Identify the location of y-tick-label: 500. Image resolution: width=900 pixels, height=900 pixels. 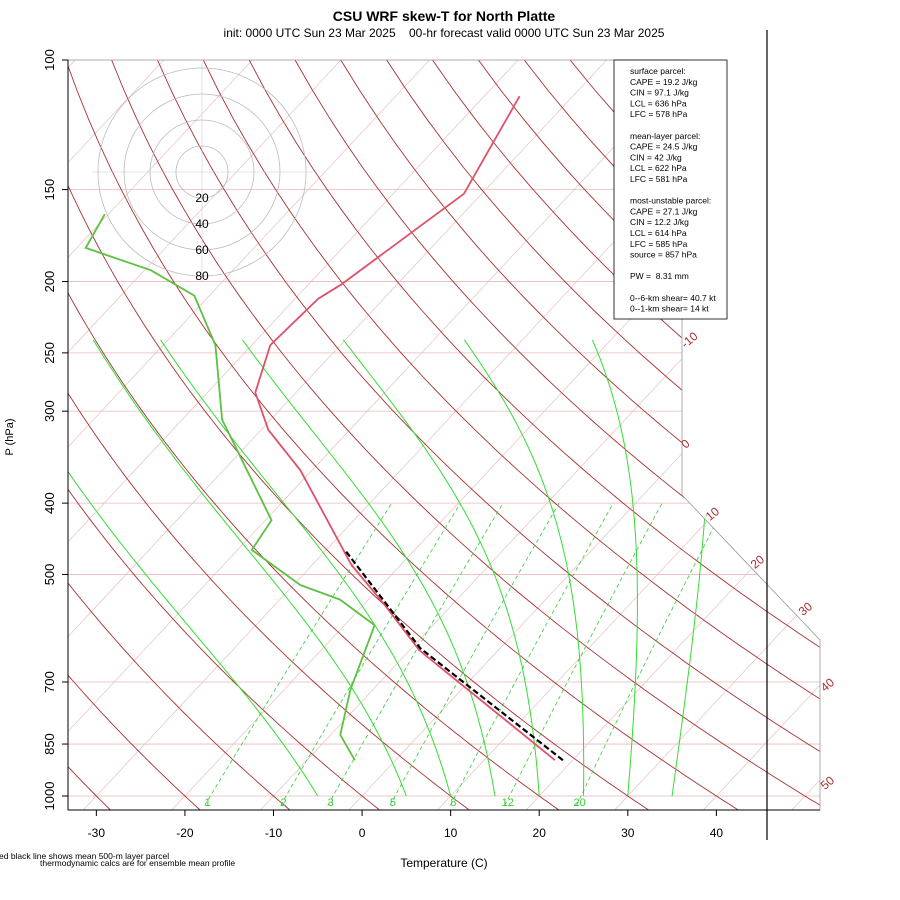
(49, 575).